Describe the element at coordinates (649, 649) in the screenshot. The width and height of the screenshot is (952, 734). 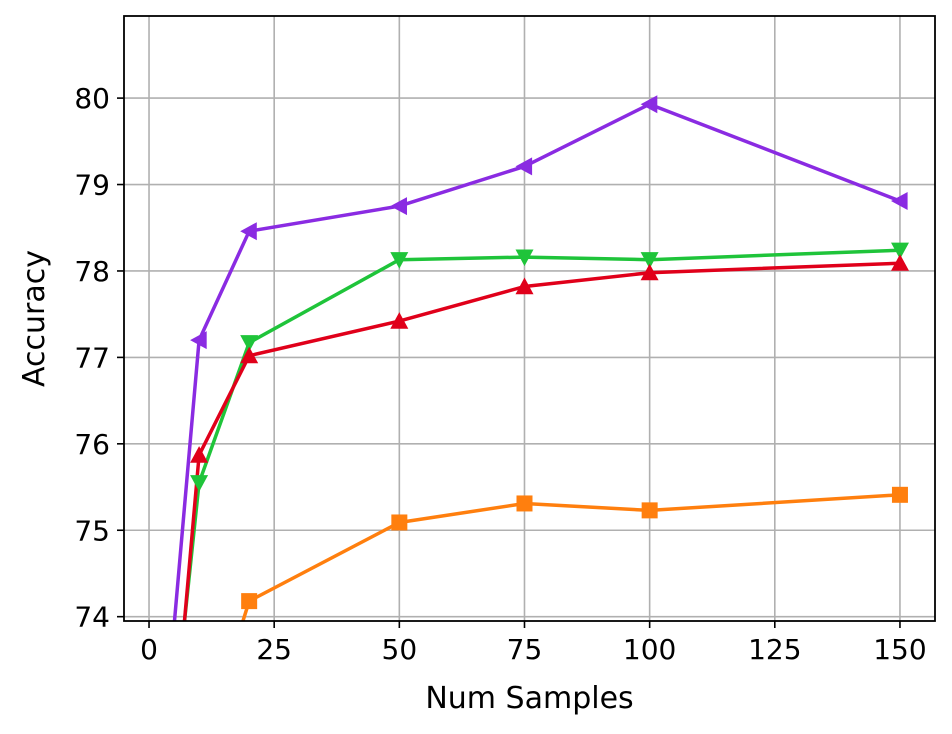
I see `x-tick-label: 100` at that location.